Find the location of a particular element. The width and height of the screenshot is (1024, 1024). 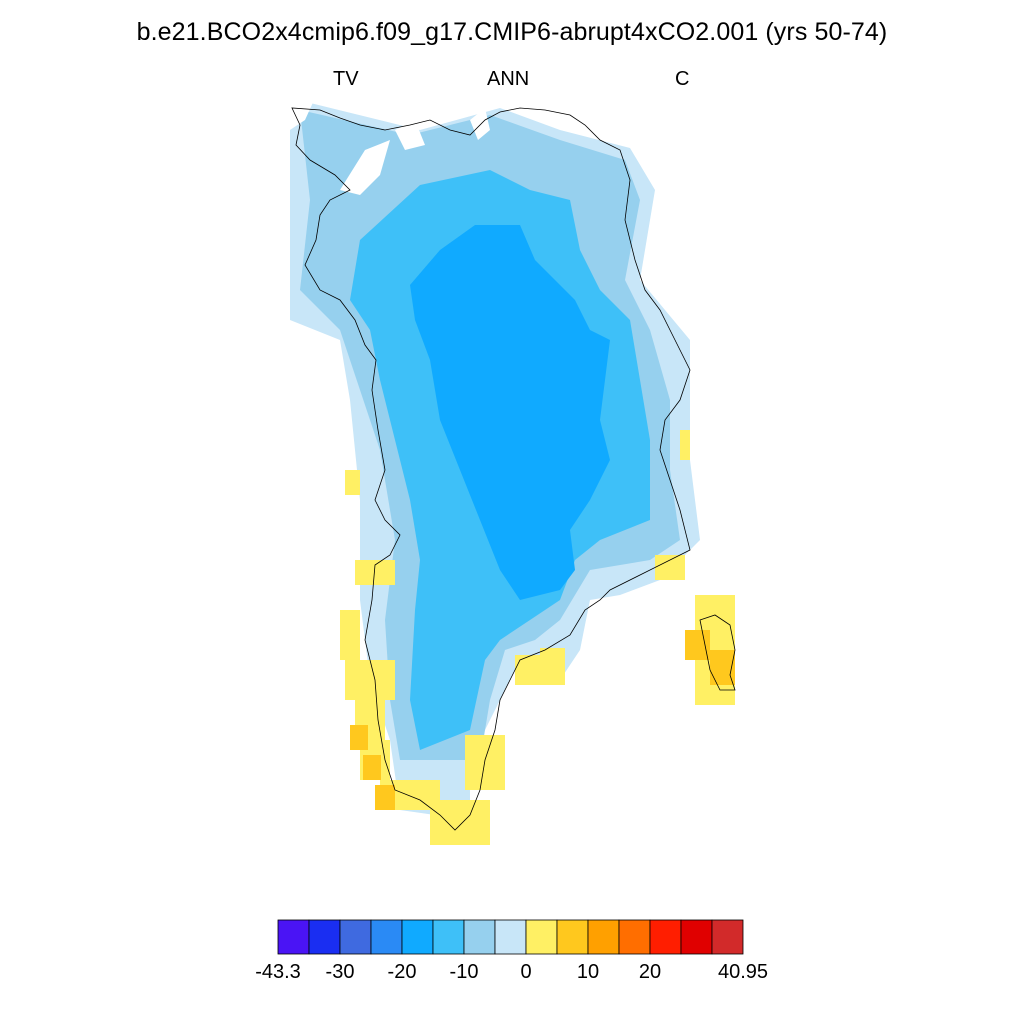

field-gold-cells is located at coordinates (542, 720).